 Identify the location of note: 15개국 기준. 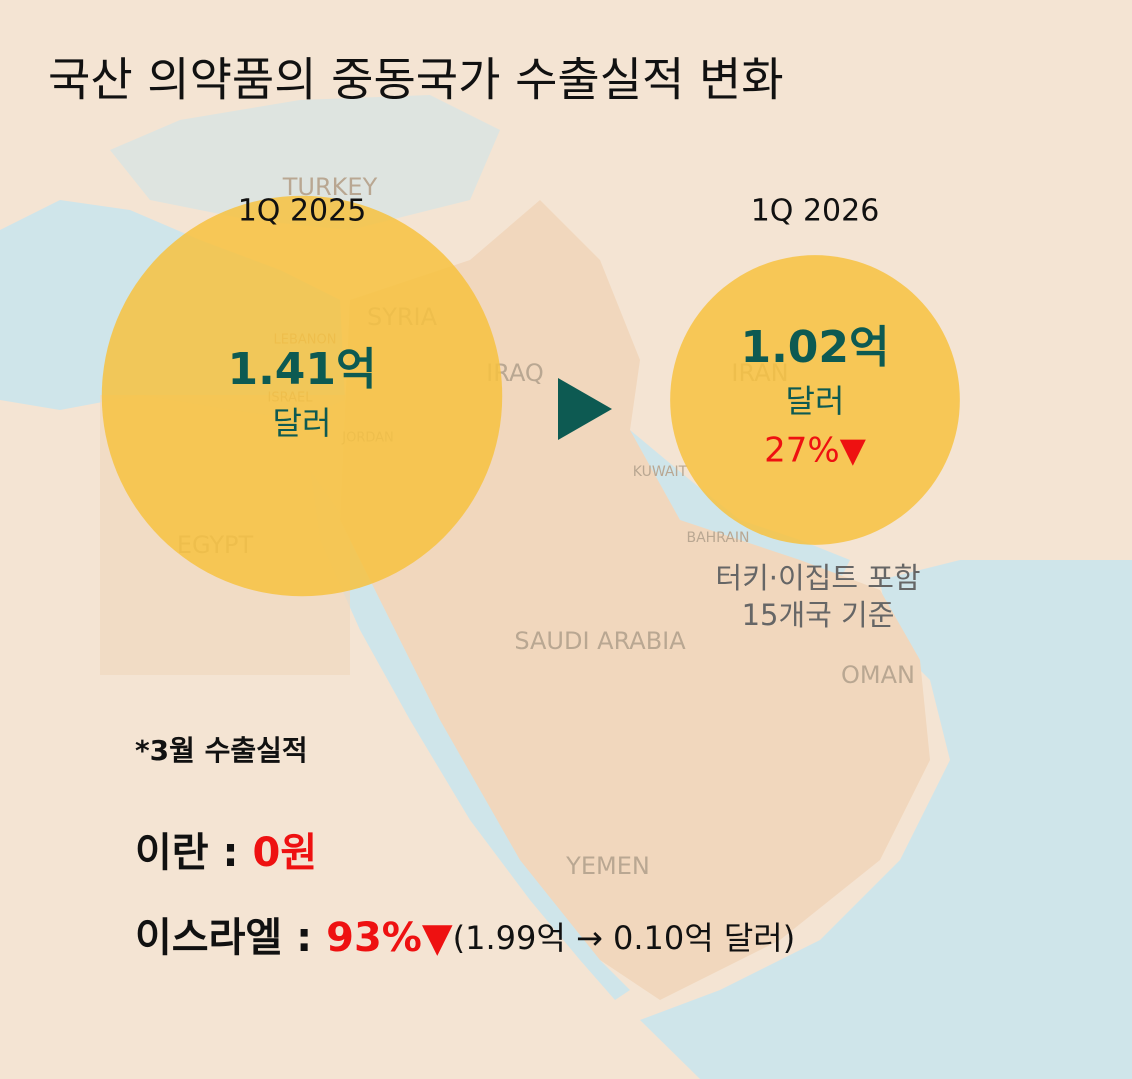
(818, 615).